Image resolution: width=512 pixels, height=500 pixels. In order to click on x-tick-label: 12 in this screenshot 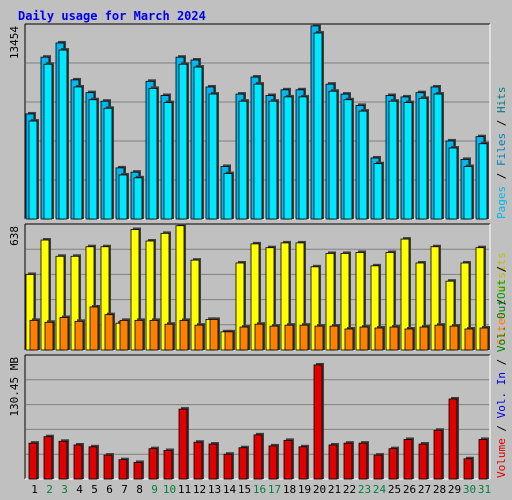, I will do `click(199, 489)`.